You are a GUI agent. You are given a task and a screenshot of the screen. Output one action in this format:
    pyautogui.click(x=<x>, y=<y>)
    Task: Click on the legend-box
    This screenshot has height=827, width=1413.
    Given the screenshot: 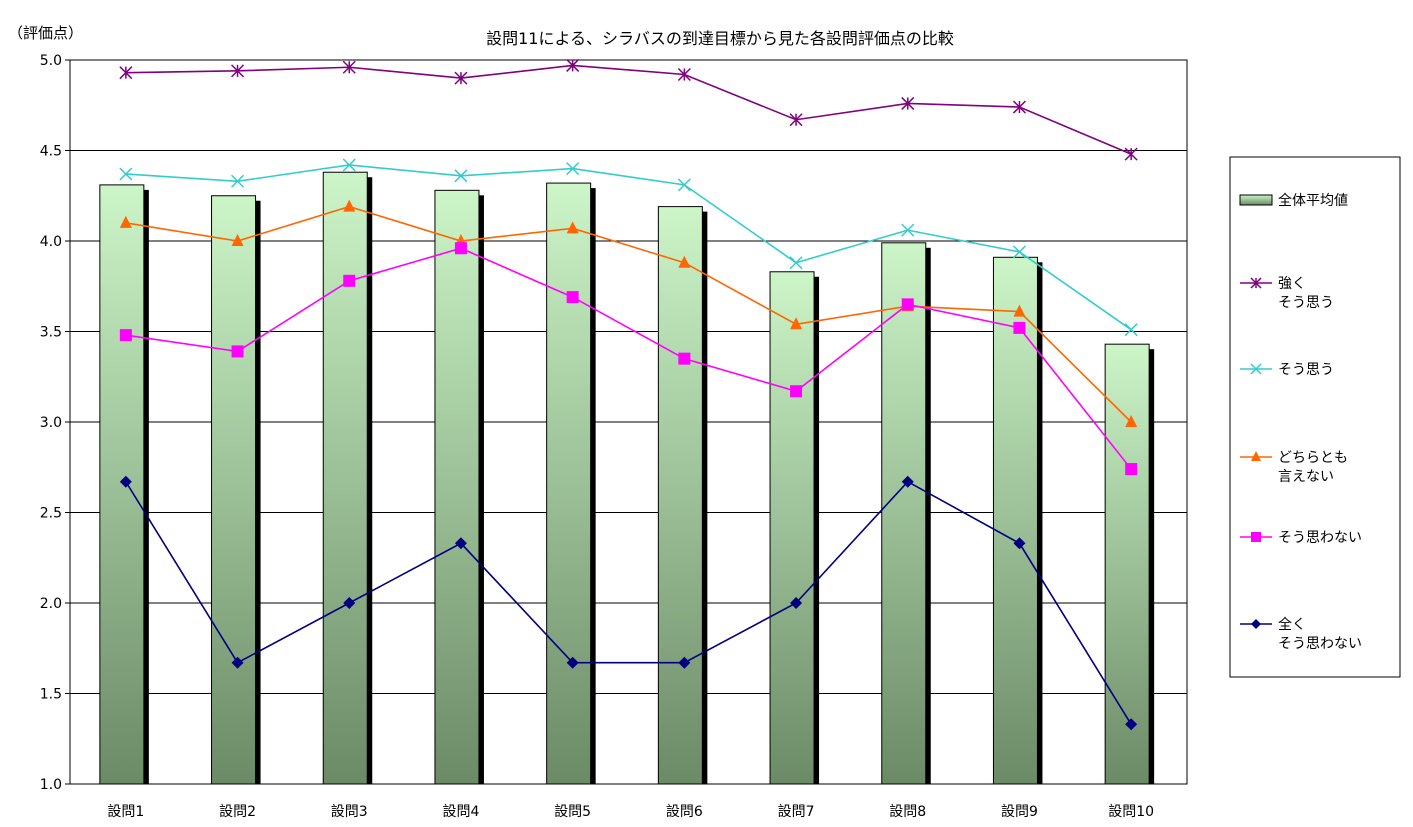 What is the action you would take?
    pyautogui.click(x=1315, y=417)
    